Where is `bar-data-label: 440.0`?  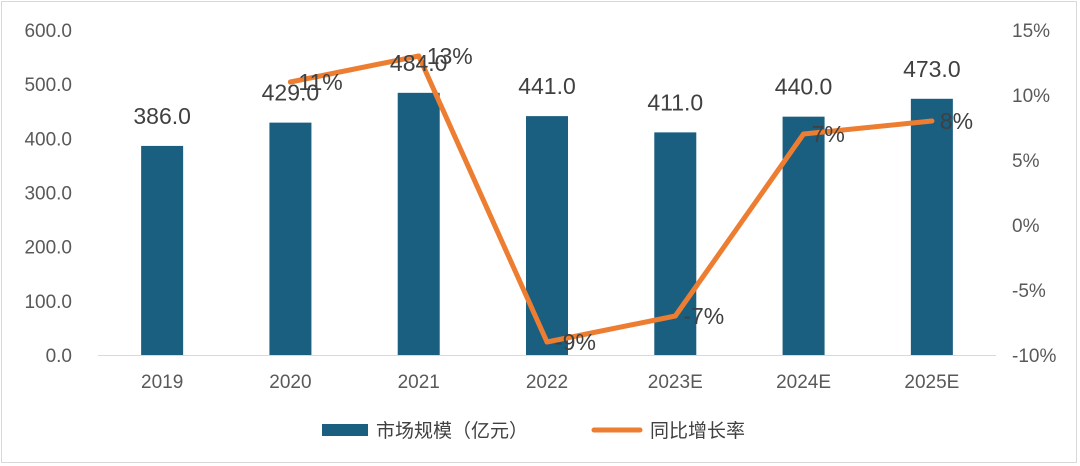 bar-data-label: 440.0 is located at coordinates (804, 87).